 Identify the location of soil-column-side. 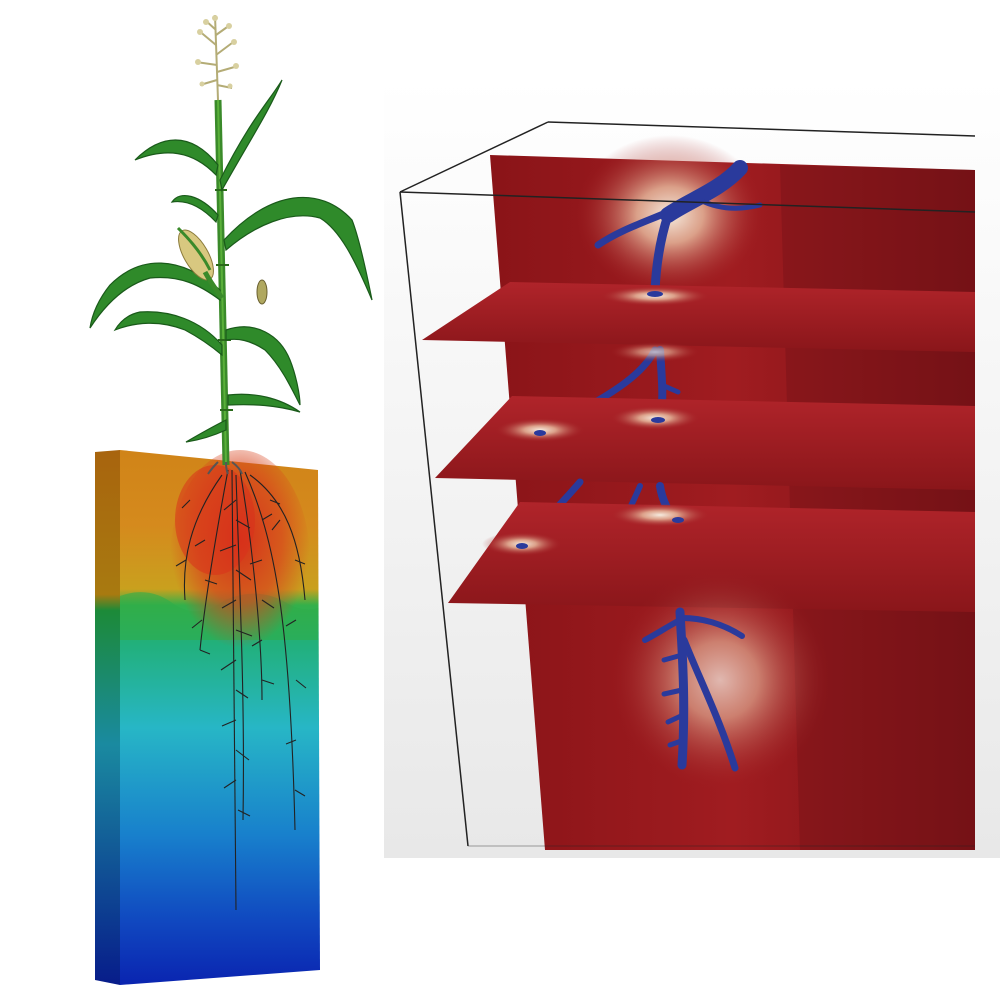
(107, 717).